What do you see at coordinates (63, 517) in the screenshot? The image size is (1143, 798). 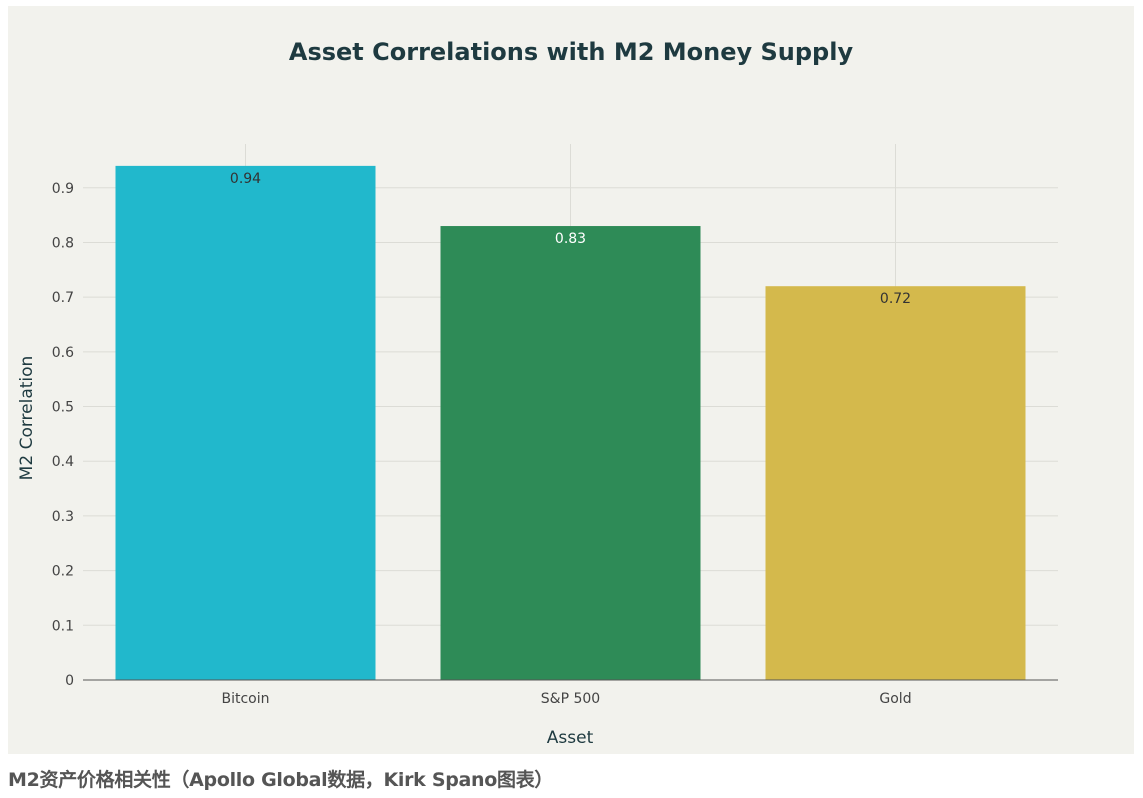 I see `y-tick-label: 0.3` at bounding box center [63, 517].